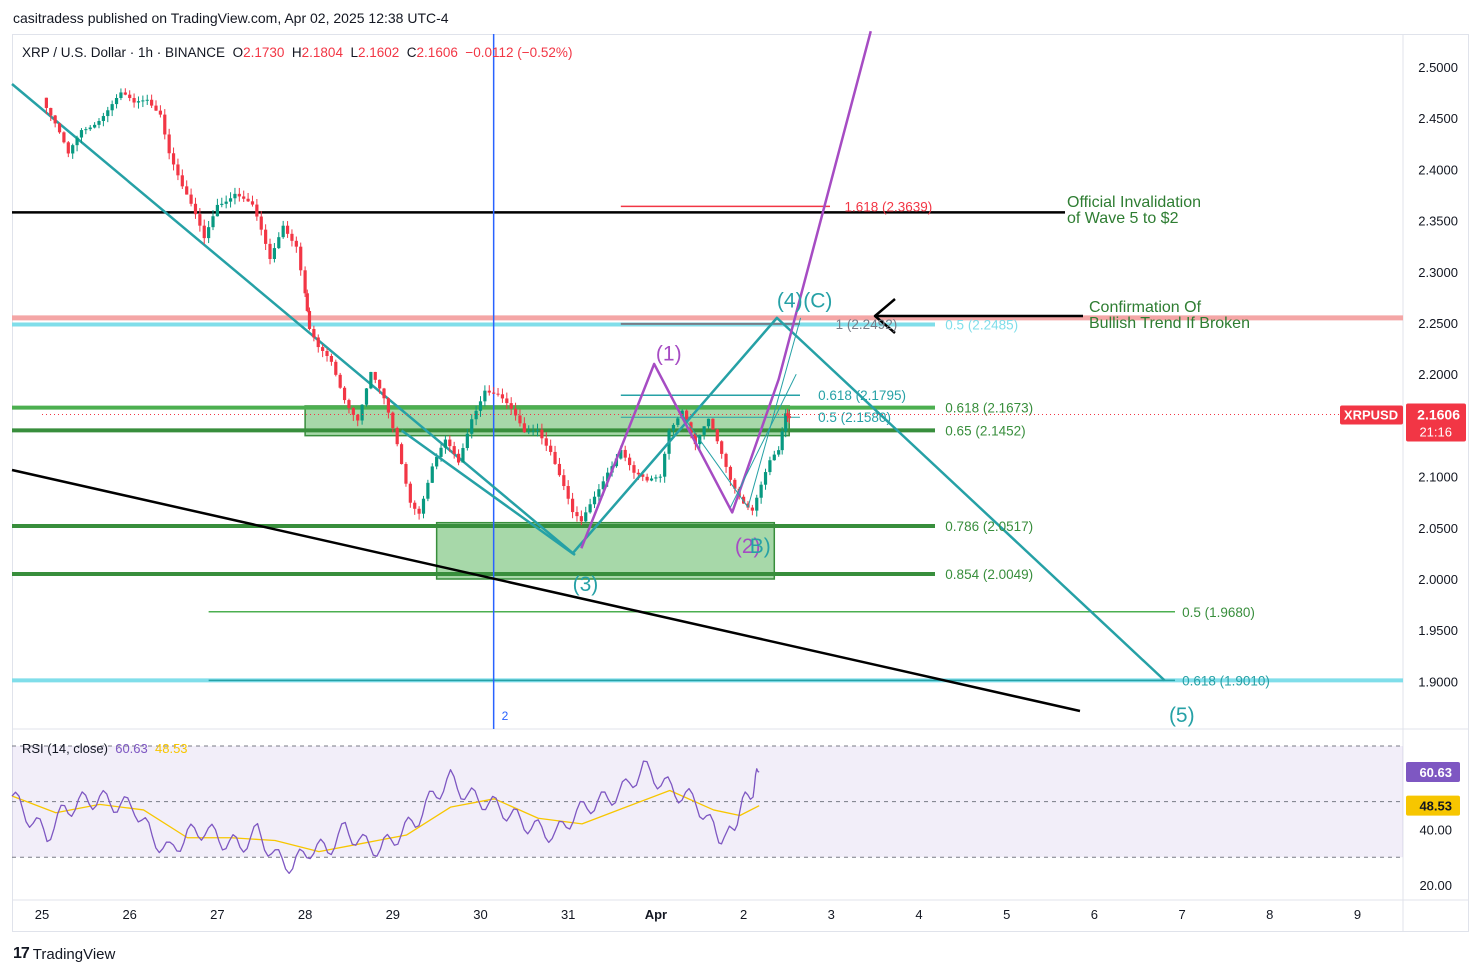 This screenshot has height=976, width=1483. Describe the element at coordinates (171, 748) in the screenshot. I see `rsi-ma-value: 48.53` at that location.